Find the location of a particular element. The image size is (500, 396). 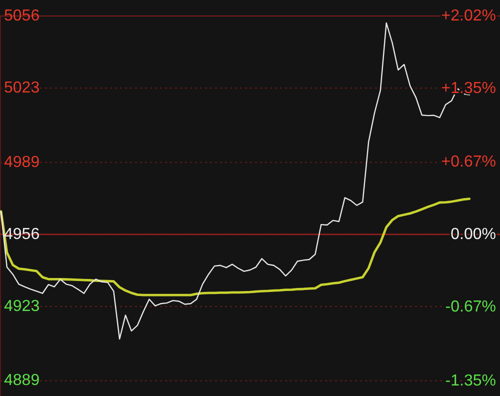

y-tick-label: 4989 is located at coordinates (22, 162).